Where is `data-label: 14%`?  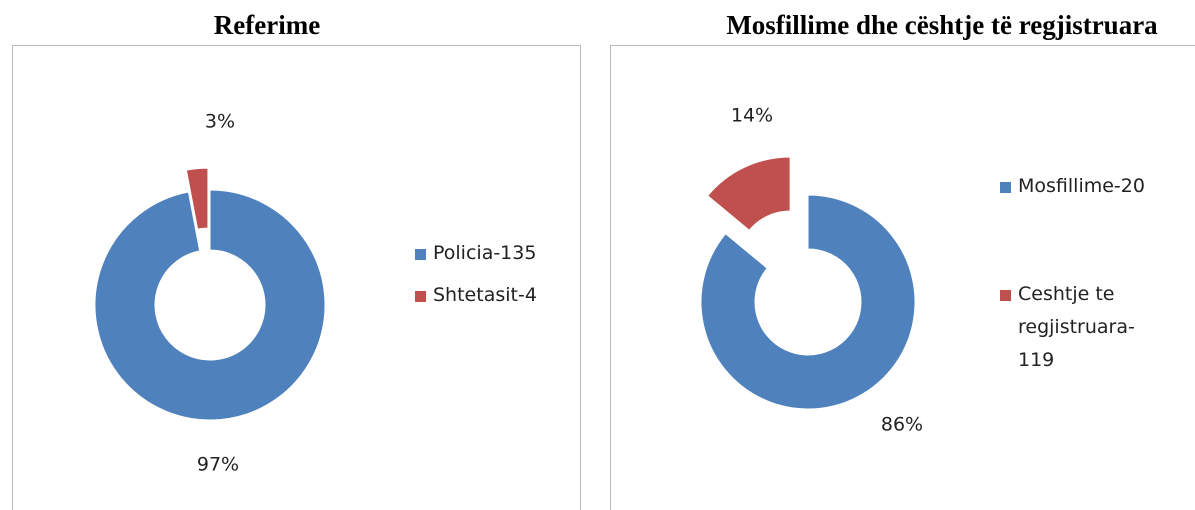
data-label: 14% is located at coordinates (752, 116).